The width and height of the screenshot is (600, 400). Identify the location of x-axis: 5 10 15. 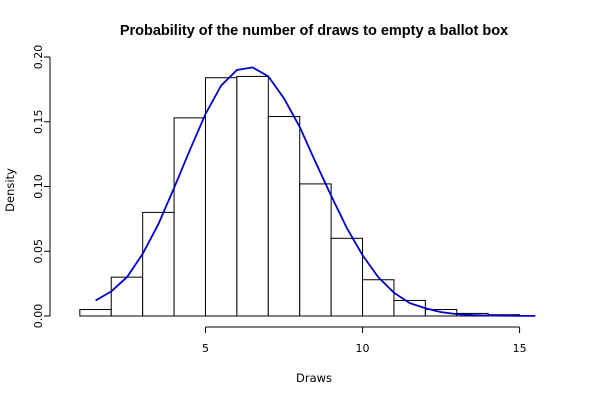
(364, 340).